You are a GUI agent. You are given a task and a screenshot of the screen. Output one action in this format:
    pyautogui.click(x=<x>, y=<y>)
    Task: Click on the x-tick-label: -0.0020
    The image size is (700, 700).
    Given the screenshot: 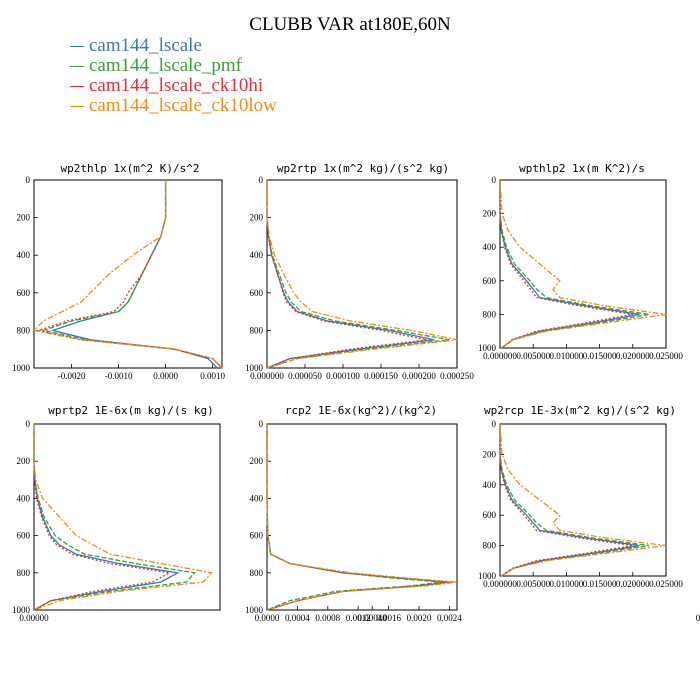 What is the action you would take?
    pyautogui.click(x=72, y=376)
    